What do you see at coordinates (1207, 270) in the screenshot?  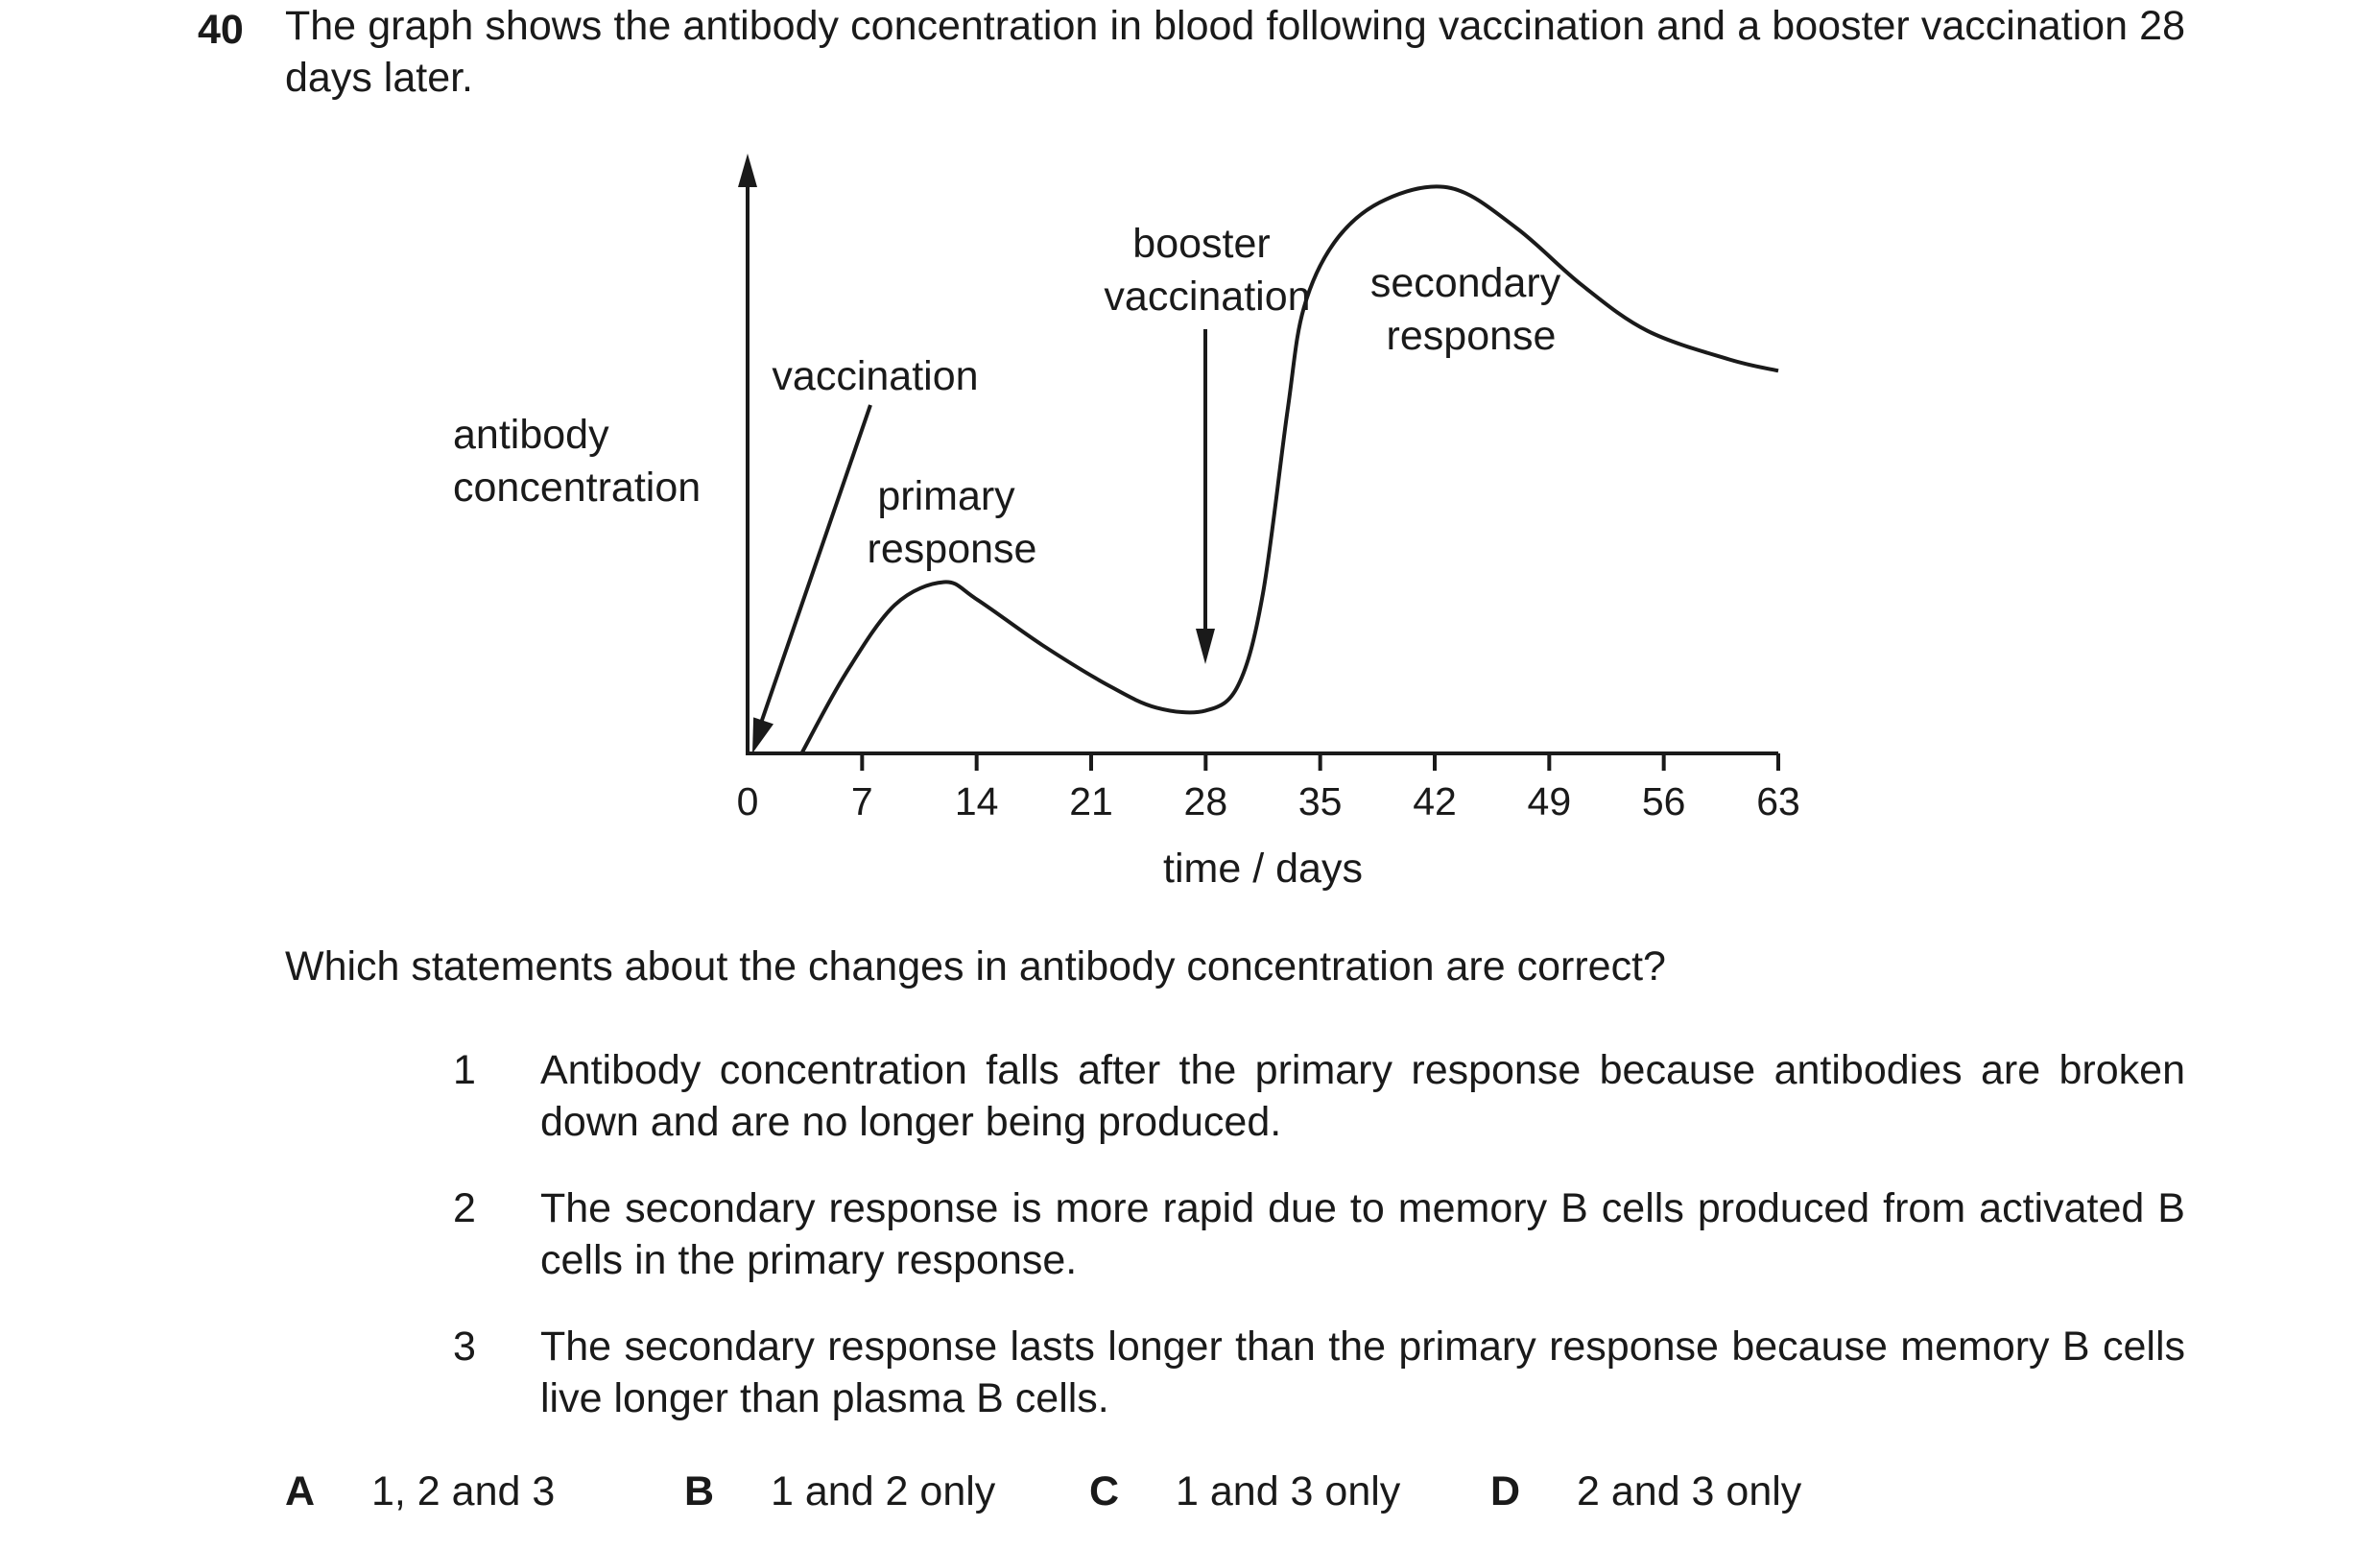 I see `booster-vaccination-label: booster vaccination` at bounding box center [1207, 270].